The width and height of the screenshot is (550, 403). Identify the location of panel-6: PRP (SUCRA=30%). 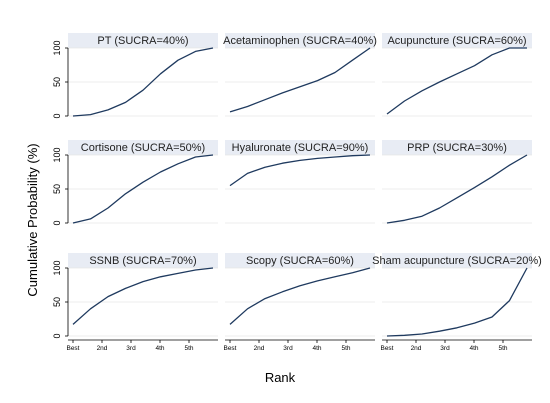
(457, 182).